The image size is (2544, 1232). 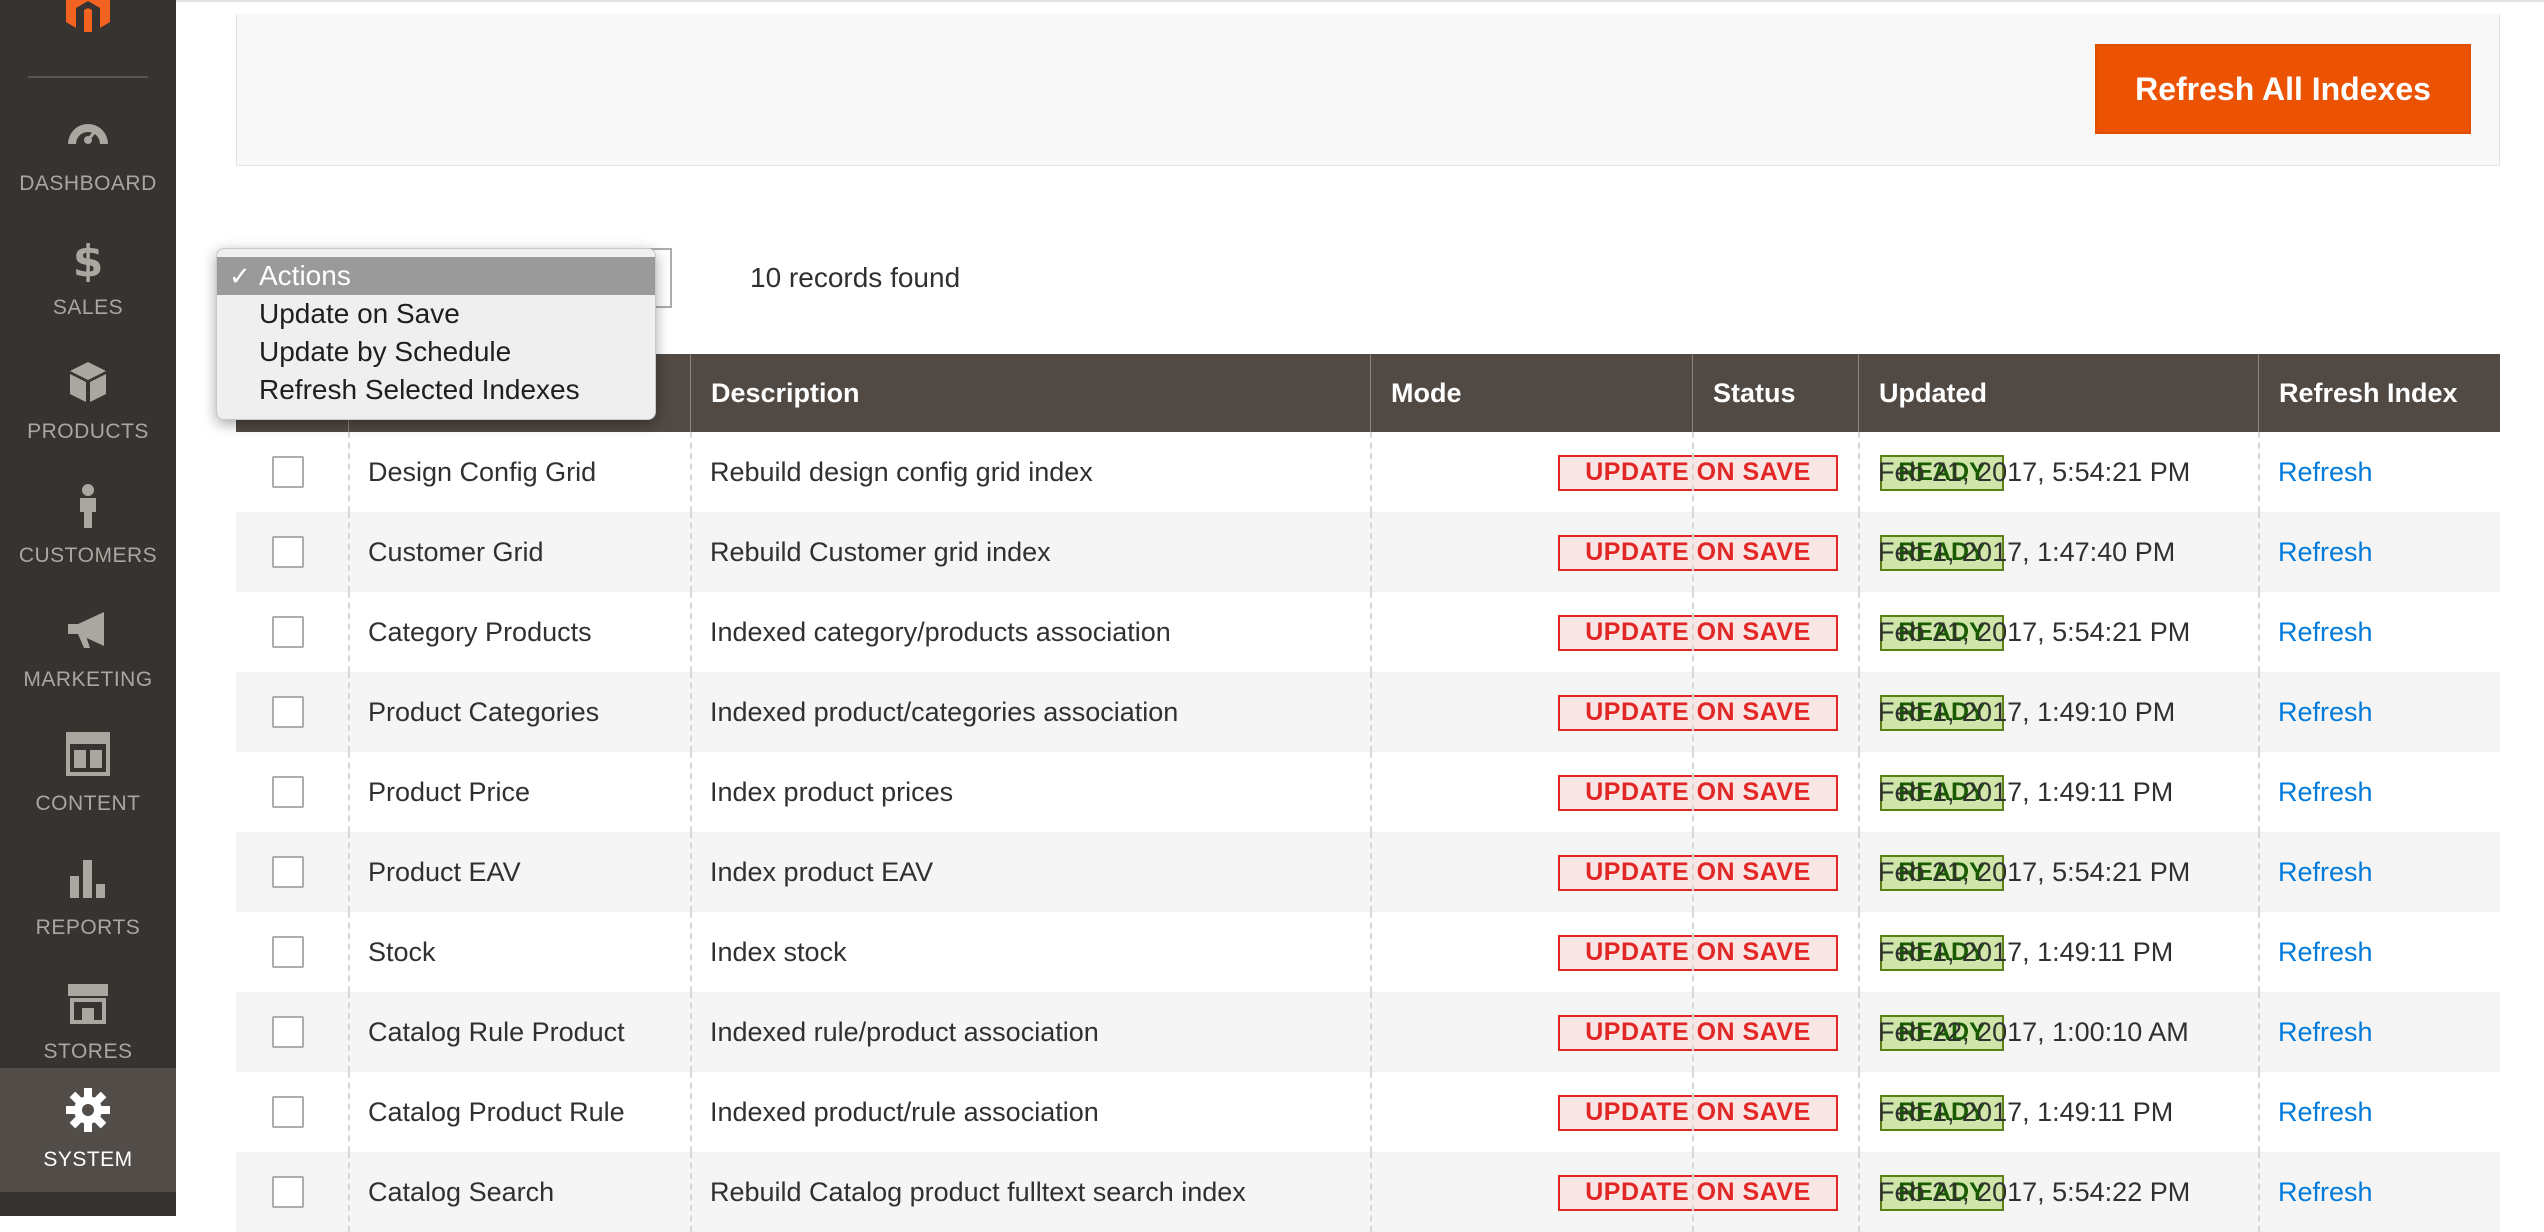 I want to click on nav-label: CONTENT, so click(x=88, y=803).